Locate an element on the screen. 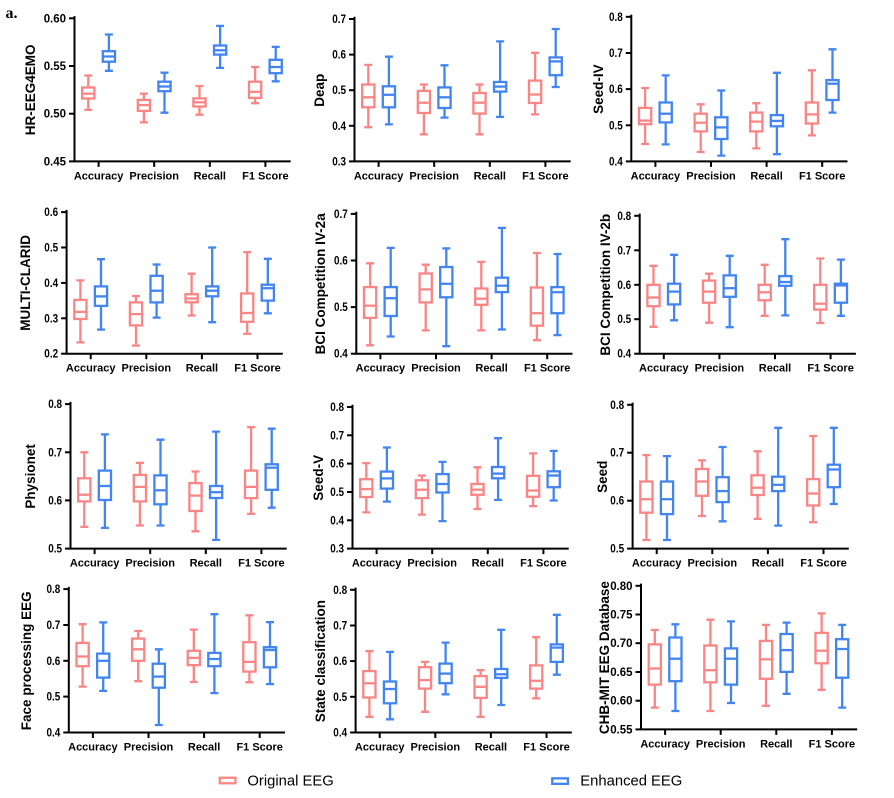 This screenshot has height=798, width=894. svg-text: Seed-IV is located at coordinates (598, 89).